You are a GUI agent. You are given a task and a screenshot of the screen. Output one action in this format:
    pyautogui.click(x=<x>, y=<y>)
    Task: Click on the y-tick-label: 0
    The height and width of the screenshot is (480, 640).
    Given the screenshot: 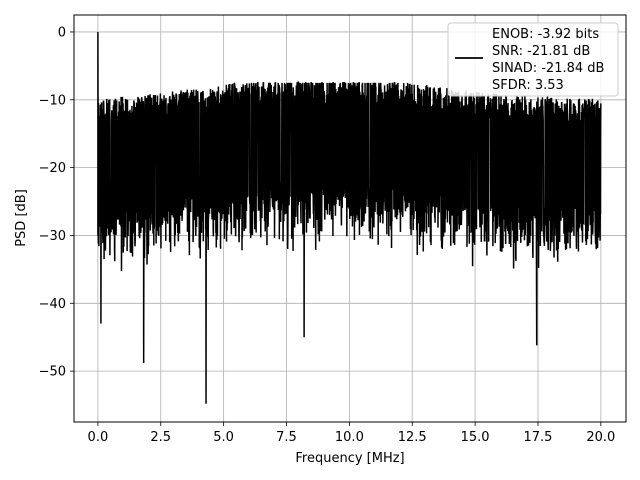 What is the action you would take?
    pyautogui.click(x=62, y=32)
    